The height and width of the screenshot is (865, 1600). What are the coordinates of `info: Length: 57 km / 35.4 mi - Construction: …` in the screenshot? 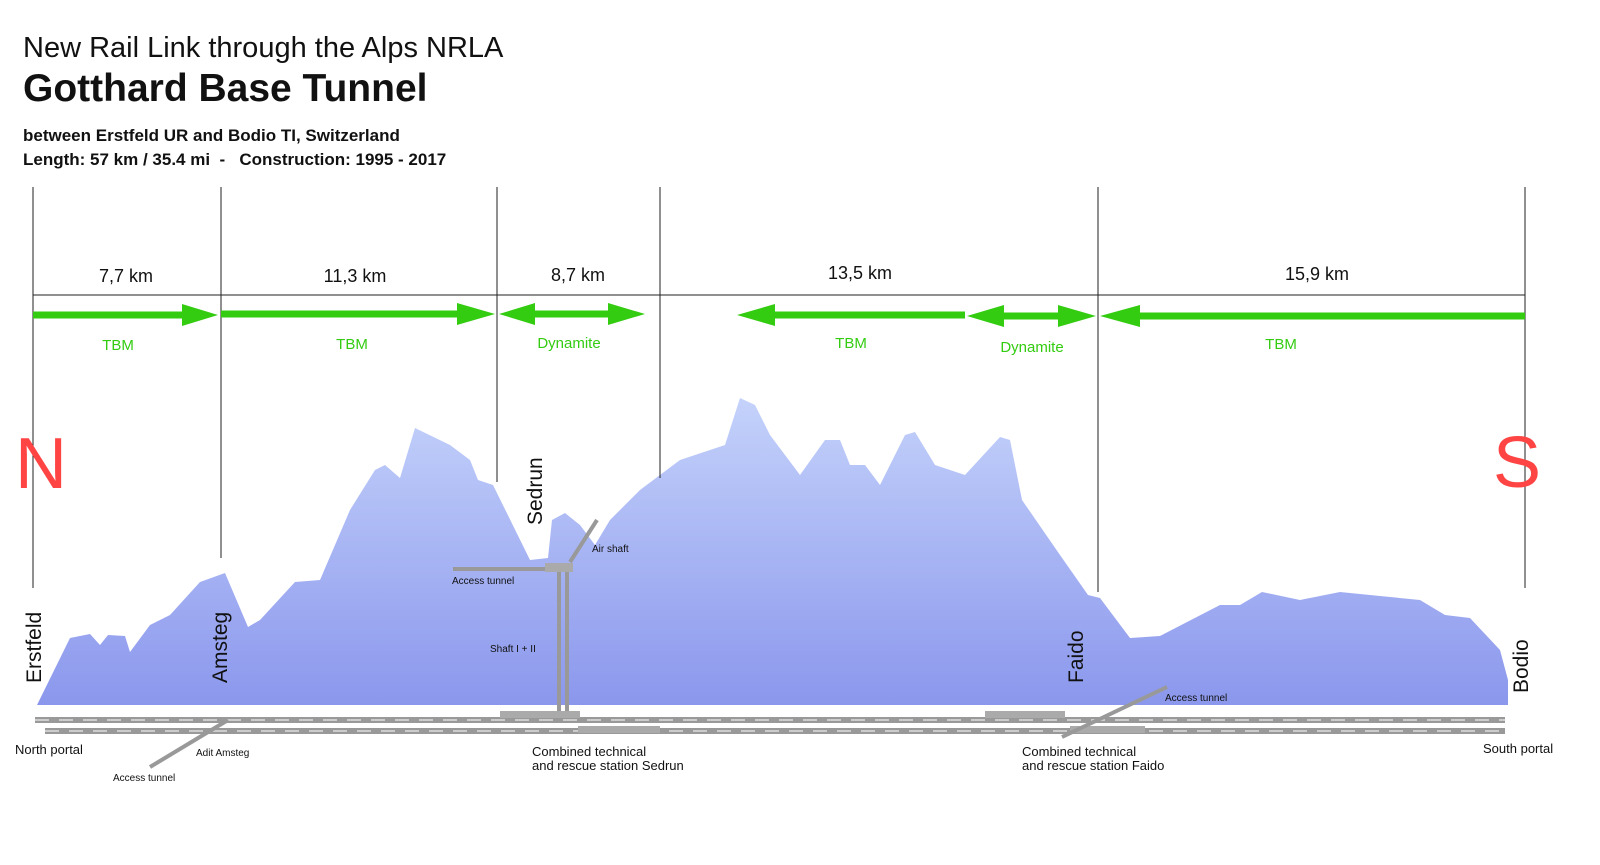 It's located at (234, 159).